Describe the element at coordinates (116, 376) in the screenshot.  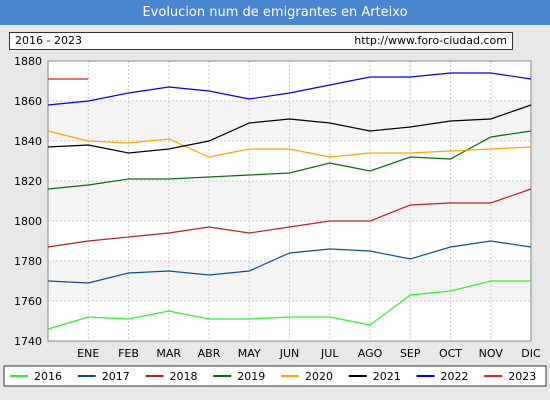
I see `legend-label-2017: 2017` at that location.